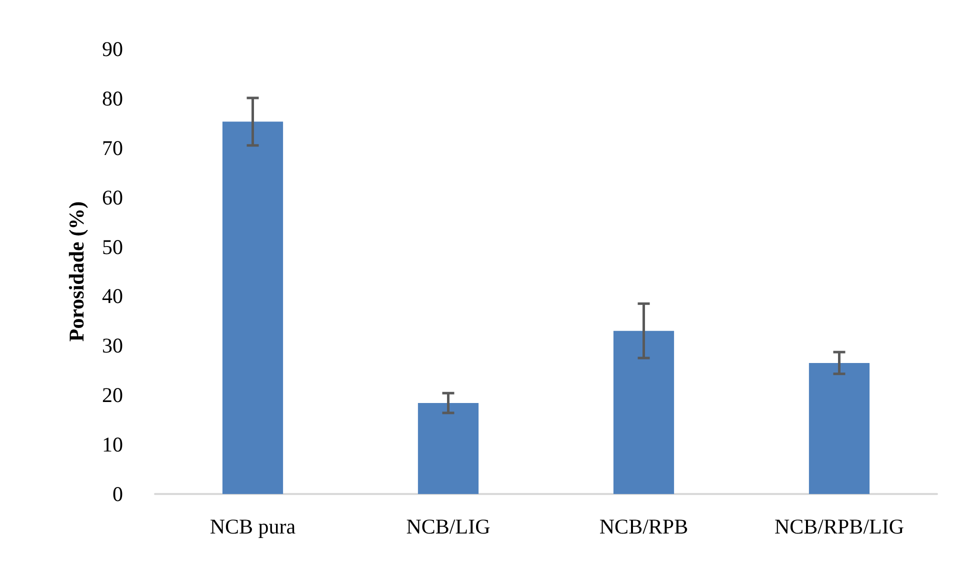 This screenshot has height=581, width=957. I want to click on x-tick-label: NCB/RPB/LIG, so click(839, 526).